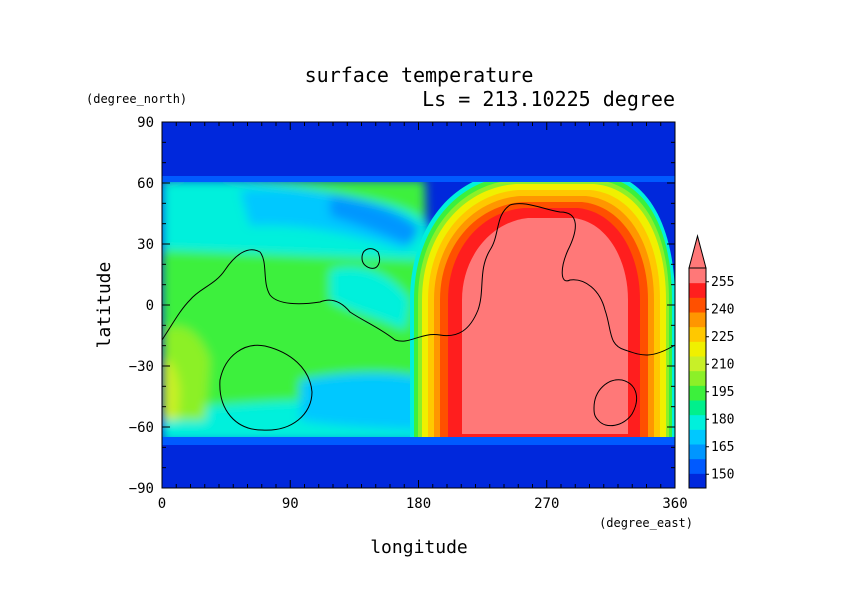  I want to click on contour-small-north, so click(371, 258).